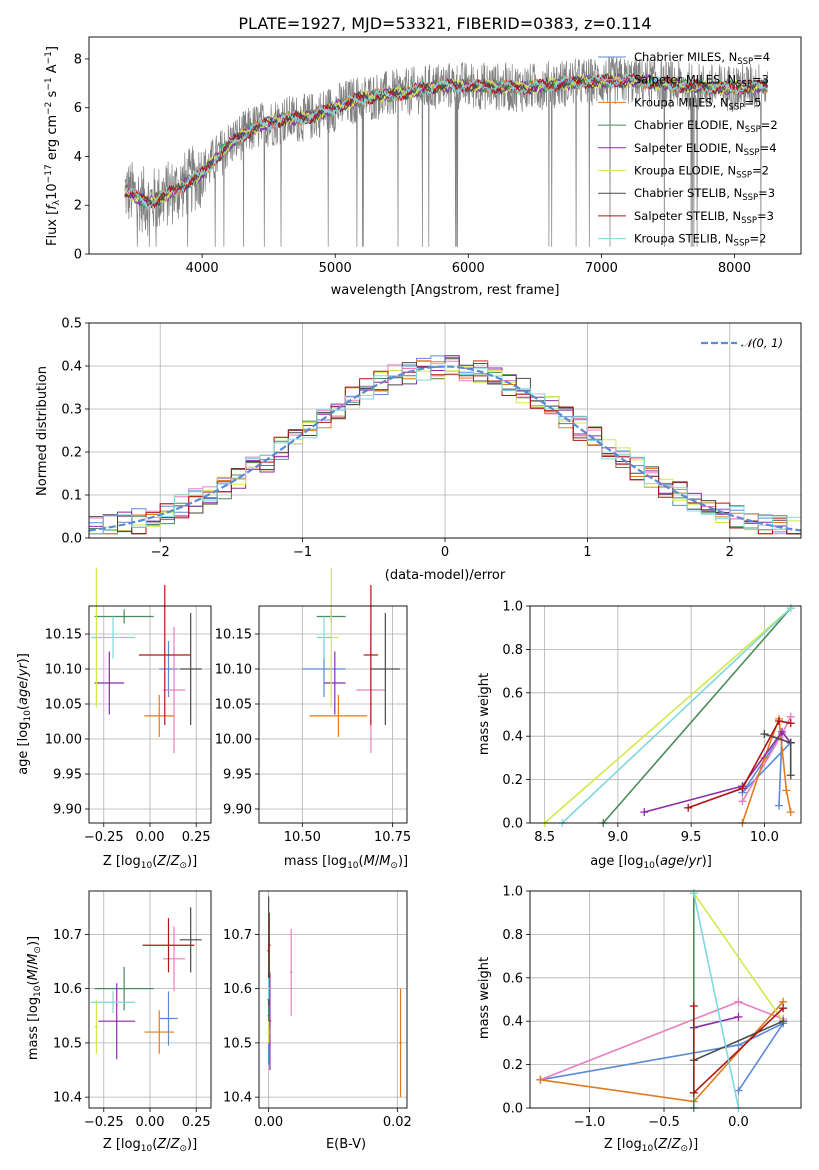  Describe the element at coordinates (768, 148) in the screenshot. I see `legend-tail: =4` at that location.